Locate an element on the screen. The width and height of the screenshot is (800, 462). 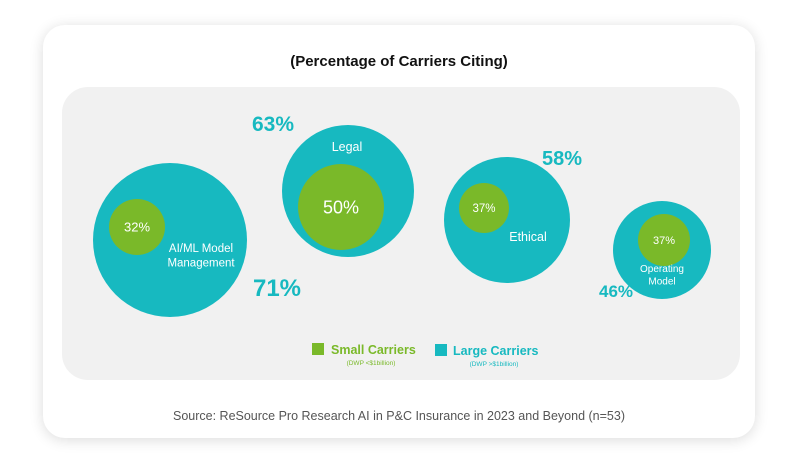
legend-label-large: Large Carriers is located at coordinates (496, 351).